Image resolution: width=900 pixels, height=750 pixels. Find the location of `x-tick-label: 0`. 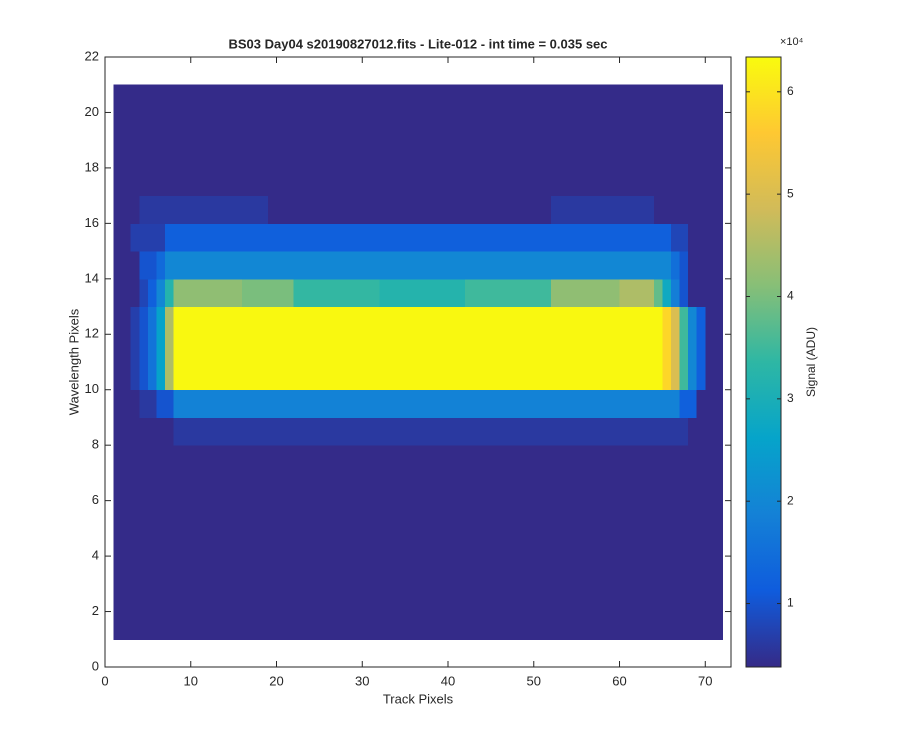

x-tick-label: 0 is located at coordinates (104, 680).